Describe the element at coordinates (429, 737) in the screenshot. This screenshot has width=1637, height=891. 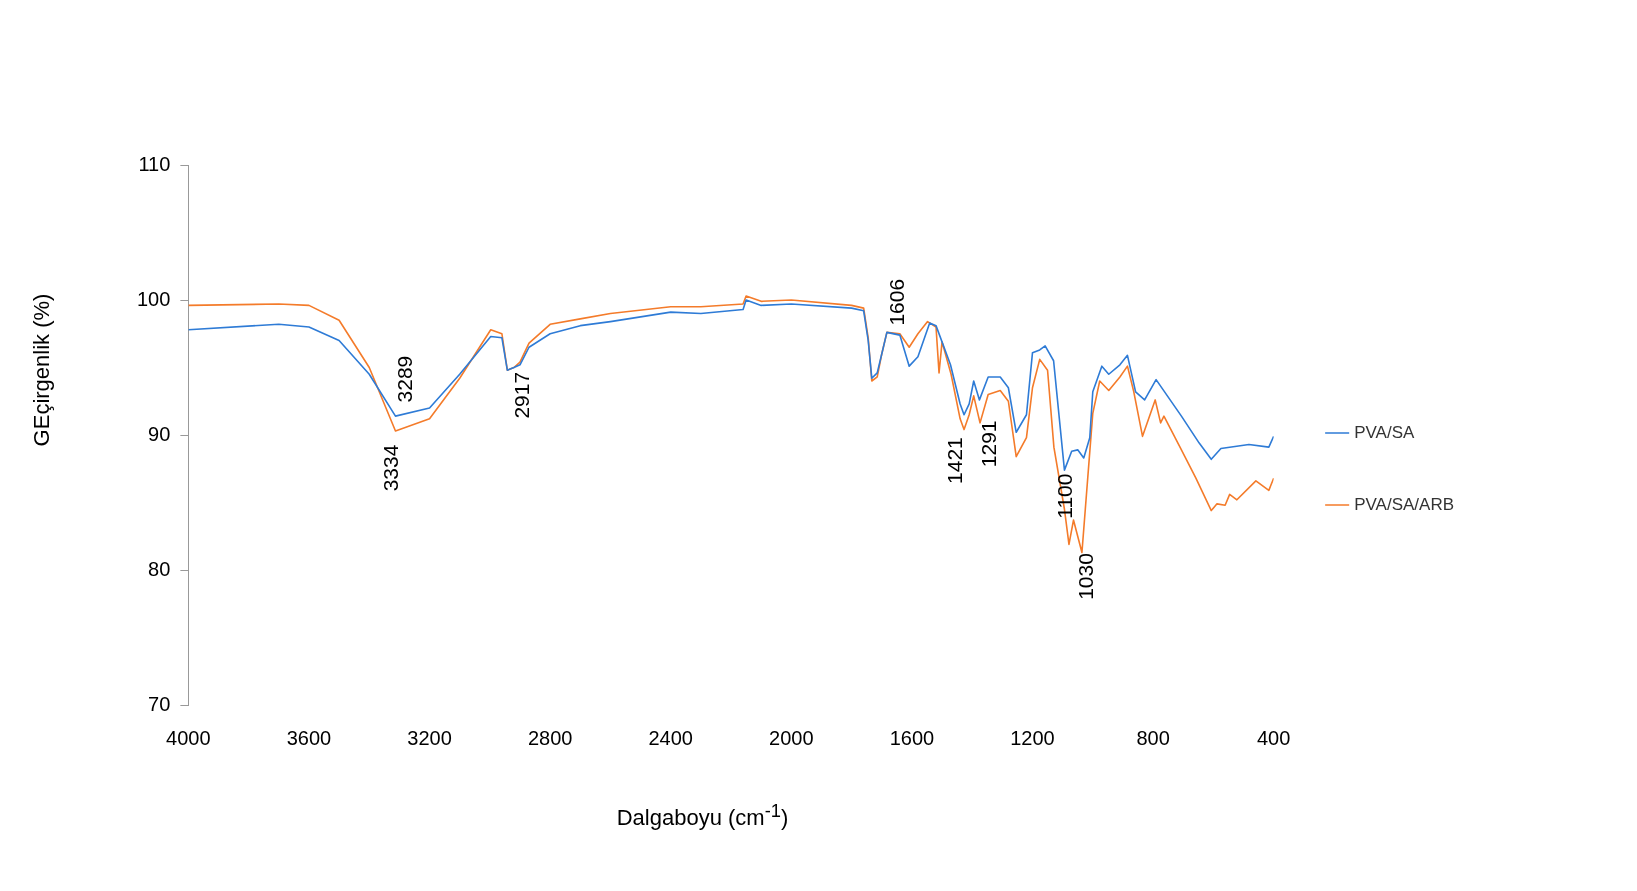
I see `x-tick-label: 3200` at that location.